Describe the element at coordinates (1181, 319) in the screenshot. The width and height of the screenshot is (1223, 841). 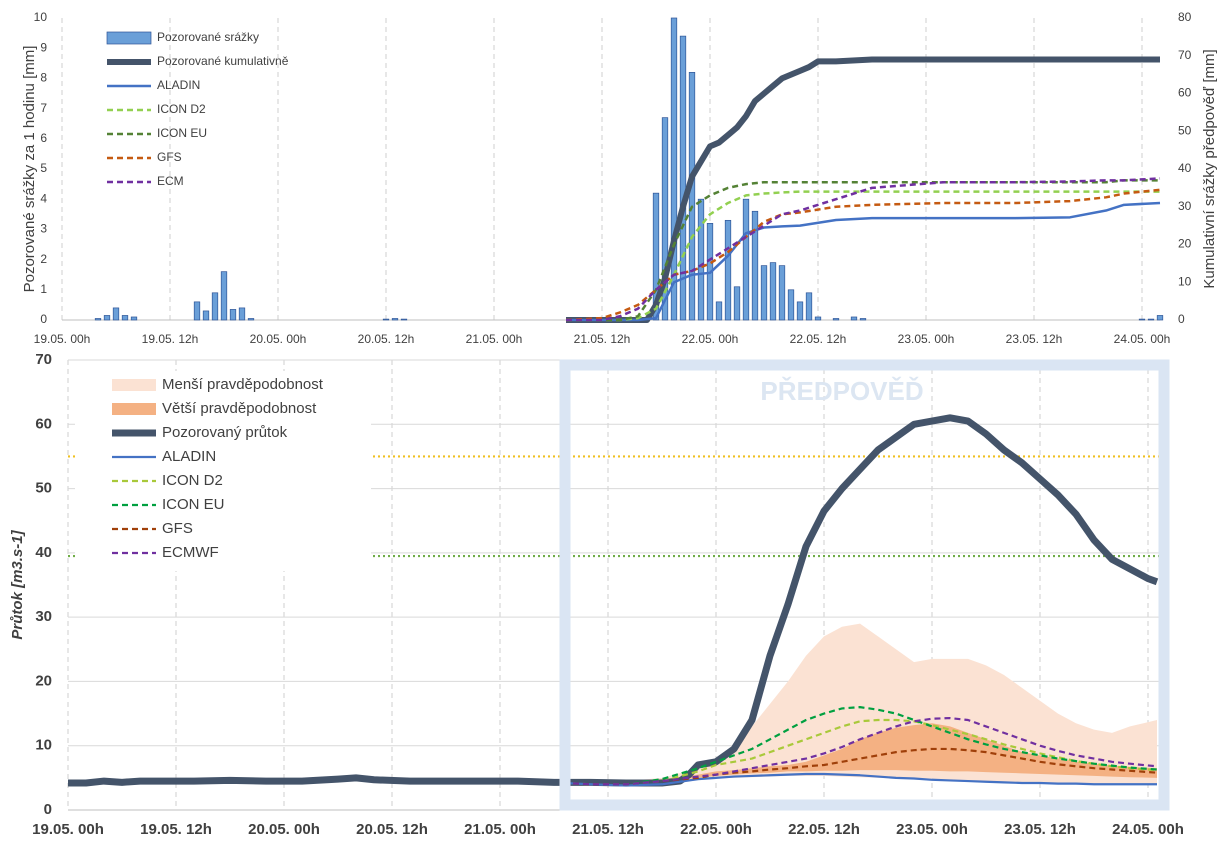
I see `y2-tick-label: 0` at that location.